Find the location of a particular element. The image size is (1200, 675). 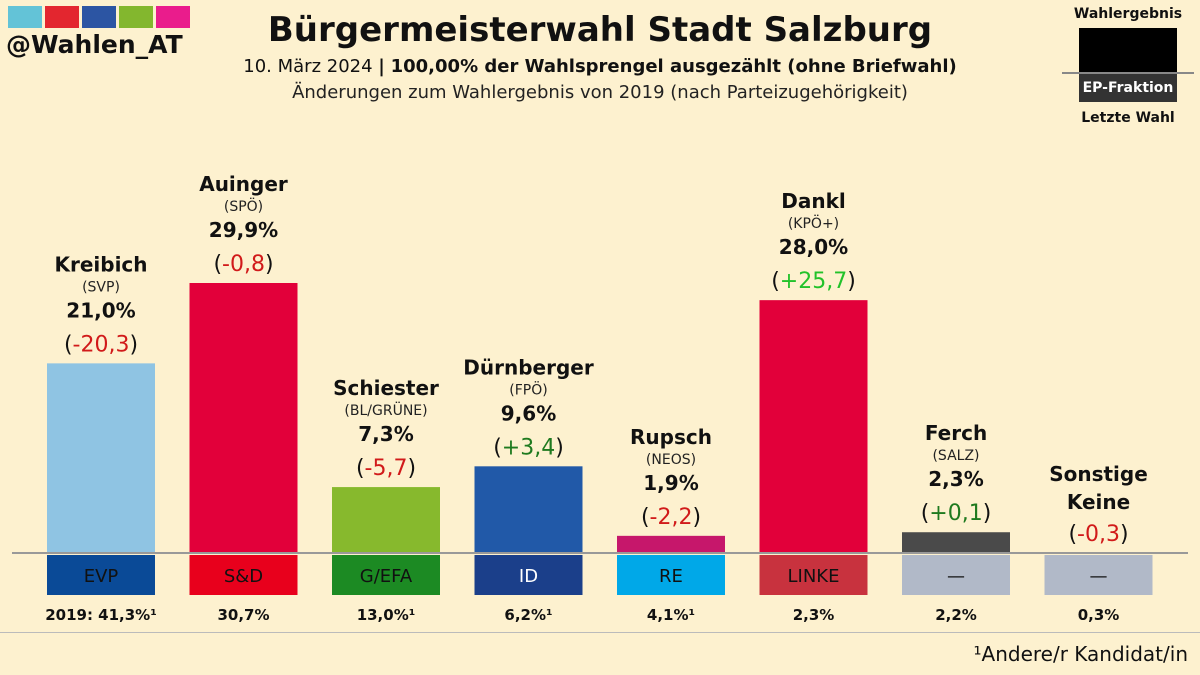

legend-ep-band: EP-Fraktion is located at coordinates (1128, 88).